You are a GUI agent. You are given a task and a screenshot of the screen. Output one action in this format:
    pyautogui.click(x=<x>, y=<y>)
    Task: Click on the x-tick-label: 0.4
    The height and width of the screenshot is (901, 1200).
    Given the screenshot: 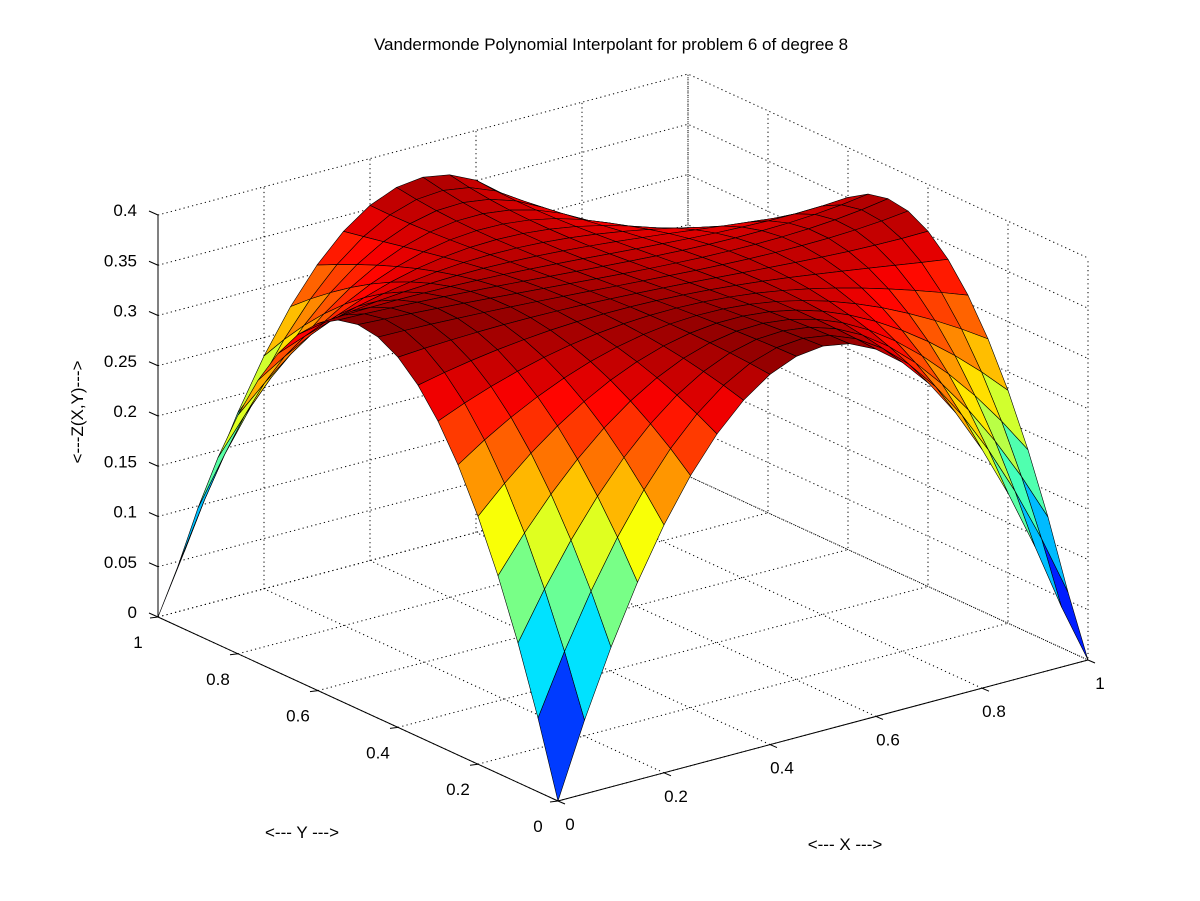 What is the action you would take?
    pyautogui.click(x=782, y=768)
    